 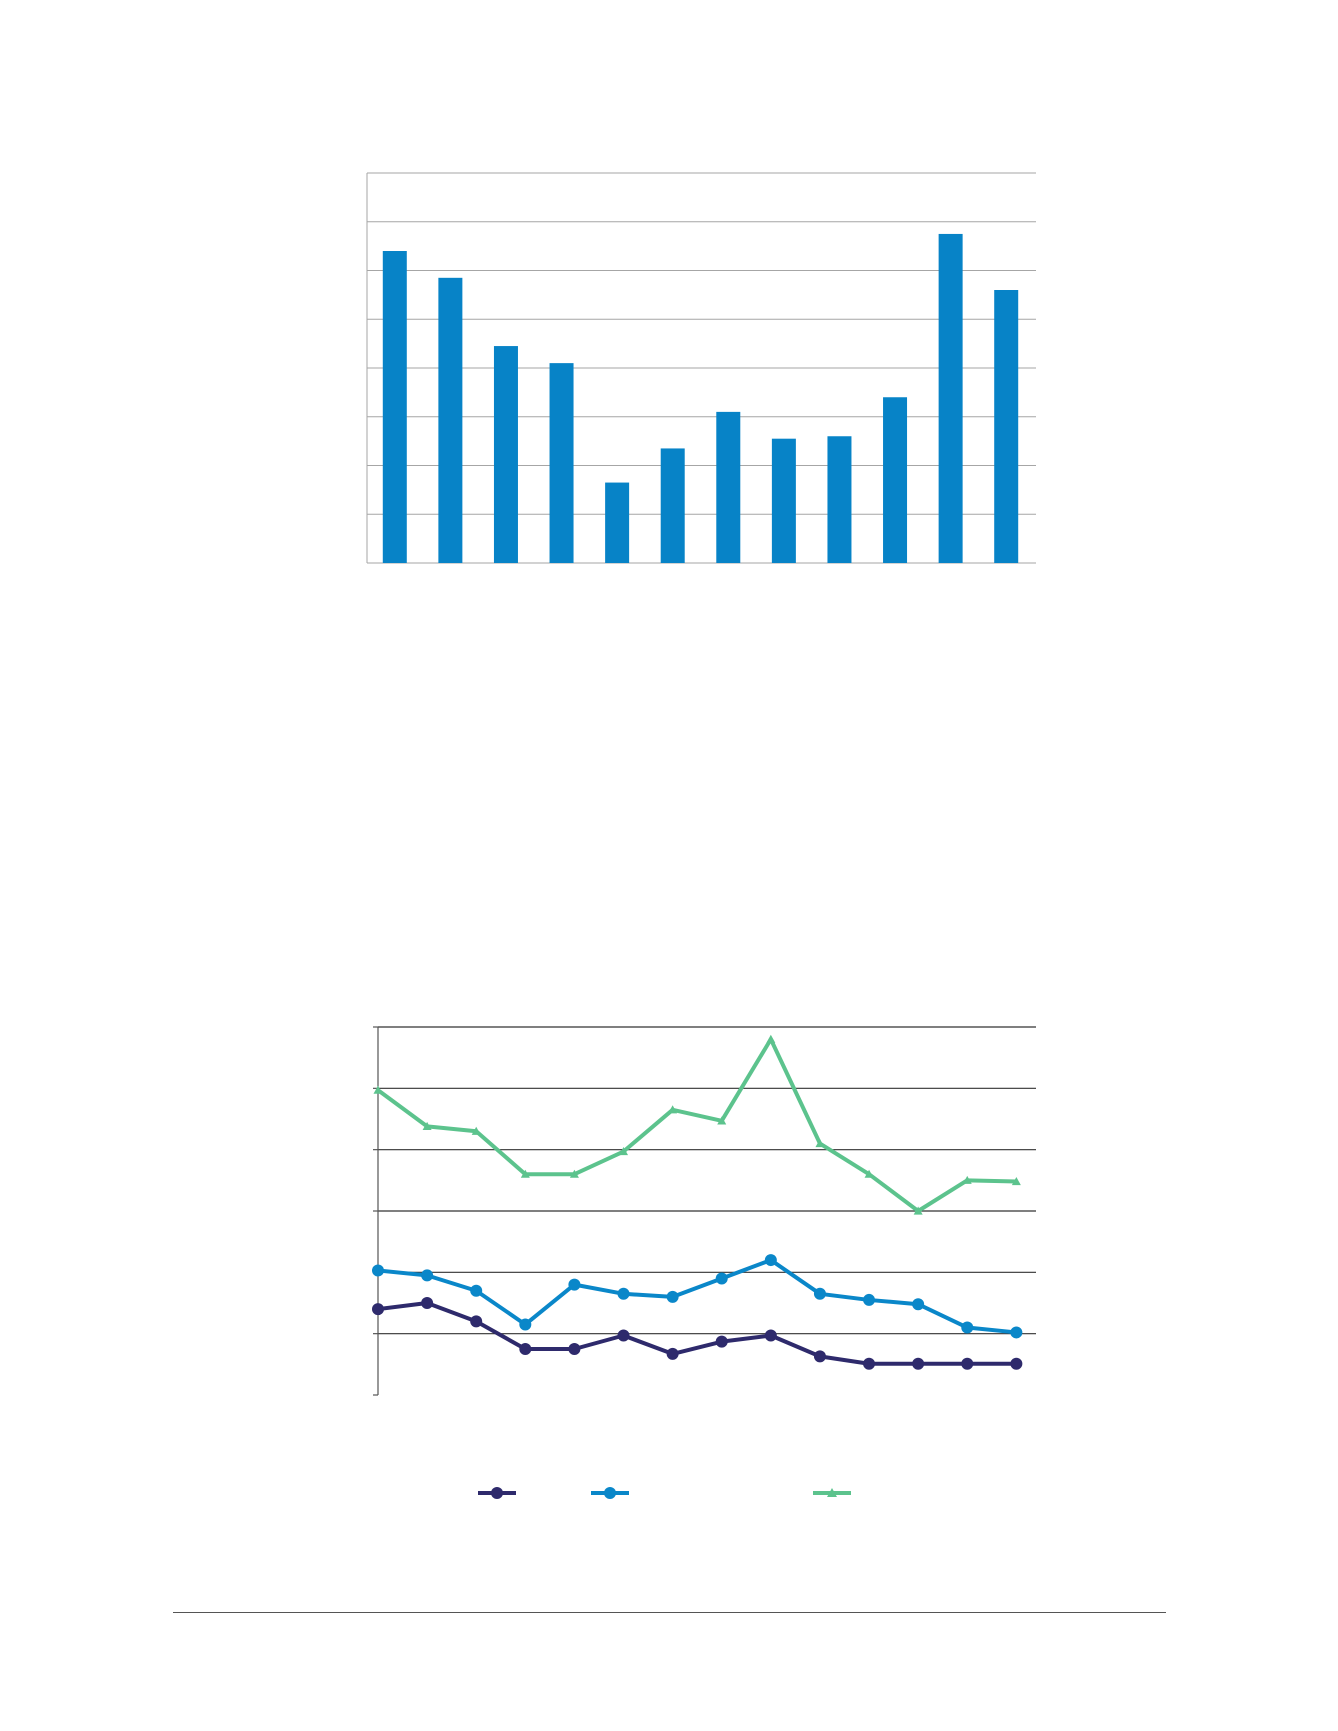 I want to click on footer-divider, so click(x=669, y=1612).